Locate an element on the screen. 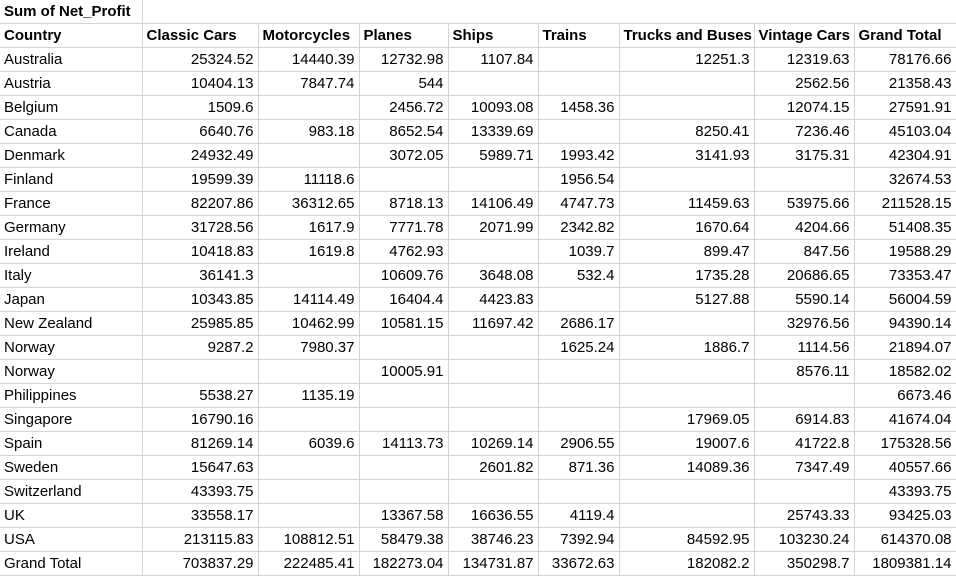  value-cell: 41722.8 is located at coordinates (804, 443).